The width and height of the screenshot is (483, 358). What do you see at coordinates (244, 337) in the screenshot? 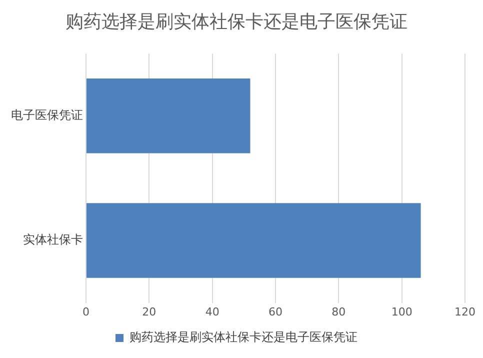
I see `legend-label: 购药选择是刷实体社保卡还是电子医保凭证` at bounding box center [244, 337].